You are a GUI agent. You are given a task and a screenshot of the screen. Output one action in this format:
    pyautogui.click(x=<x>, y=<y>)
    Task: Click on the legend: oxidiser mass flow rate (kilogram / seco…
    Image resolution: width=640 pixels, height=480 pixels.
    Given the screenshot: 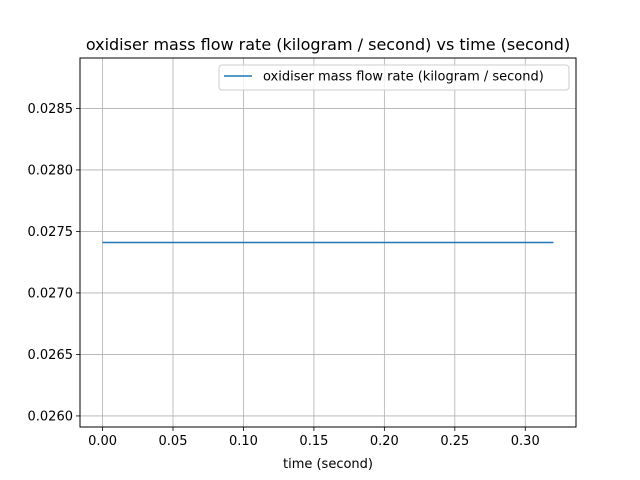 What is the action you would take?
    pyautogui.click(x=394, y=77)
    